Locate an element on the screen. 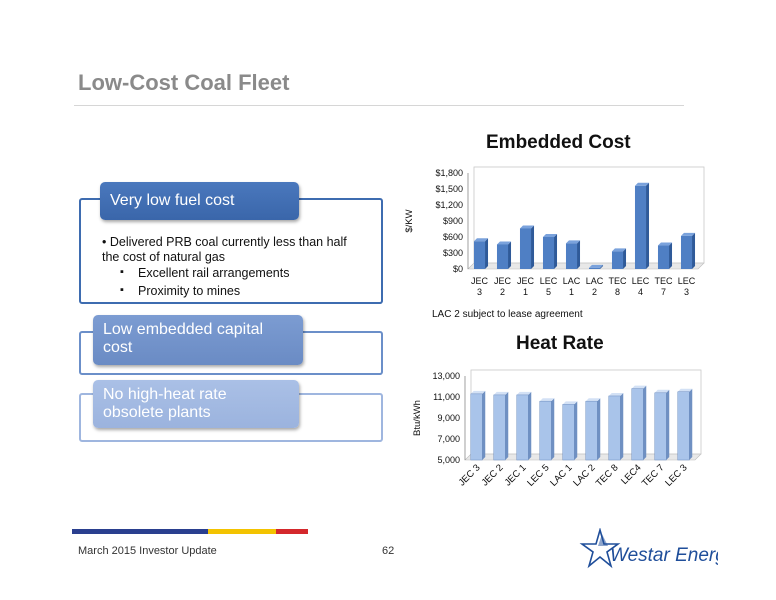 This screenshot has width=776, height=600. chart-note: LAC 2 subject to lease agreement is located at coordinates (507, 314).